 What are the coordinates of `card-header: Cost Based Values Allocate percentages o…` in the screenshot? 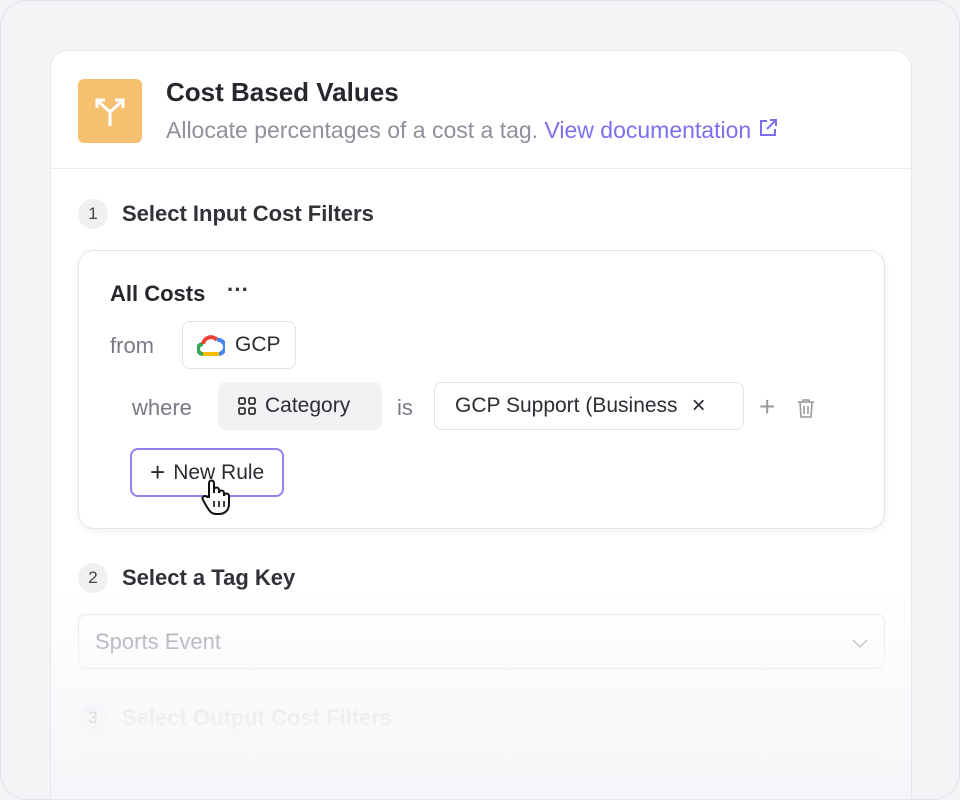 It's located at (481, 110).